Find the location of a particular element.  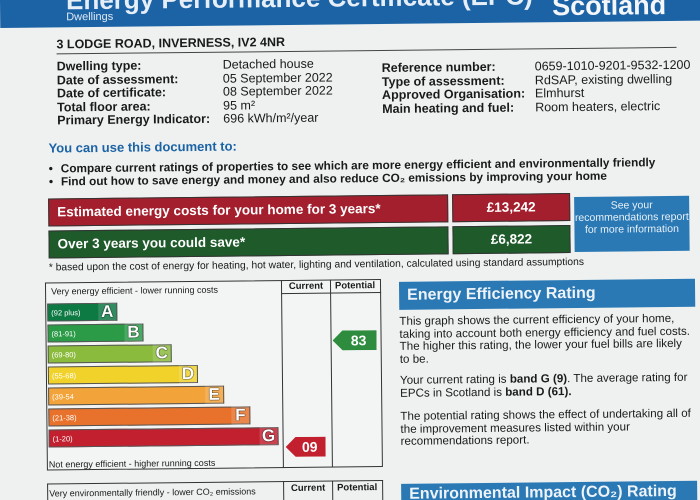

detail-label: Primary Energy Indicator: is located at coordinates (134, 120).